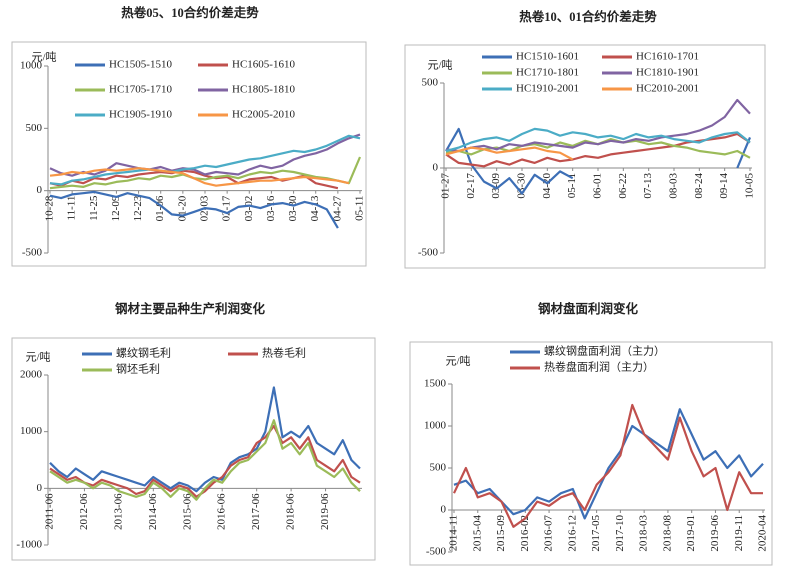 This screenshot has width=787, height=573. What do you see at coordinates (118, 511) in the screenshot?
I see `x-tick-label: 2013-06` at bounding box center [118, 511].